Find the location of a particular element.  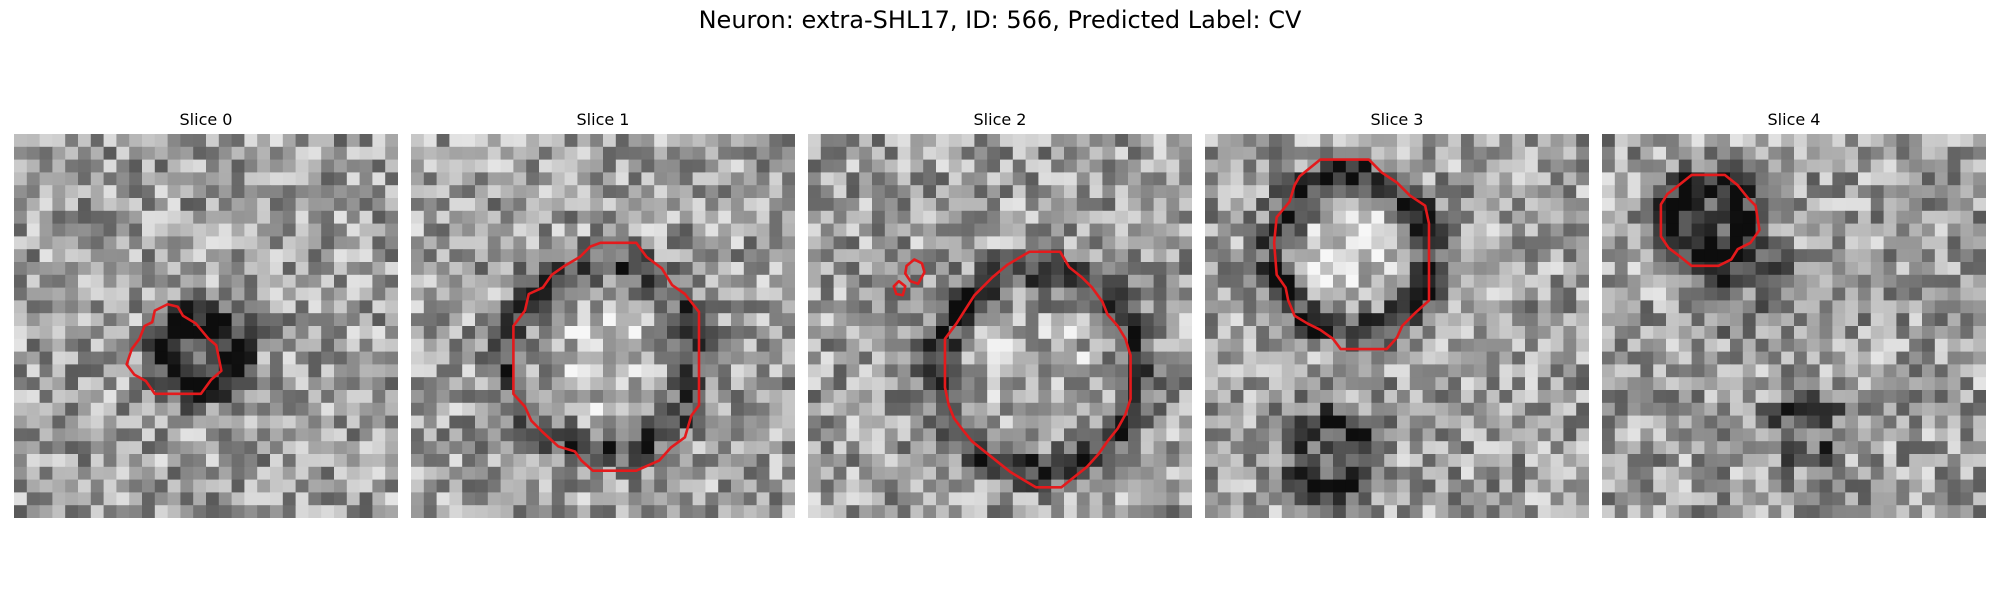

slice-title-4: Slice 4 is located at coordinates (1794, 119).